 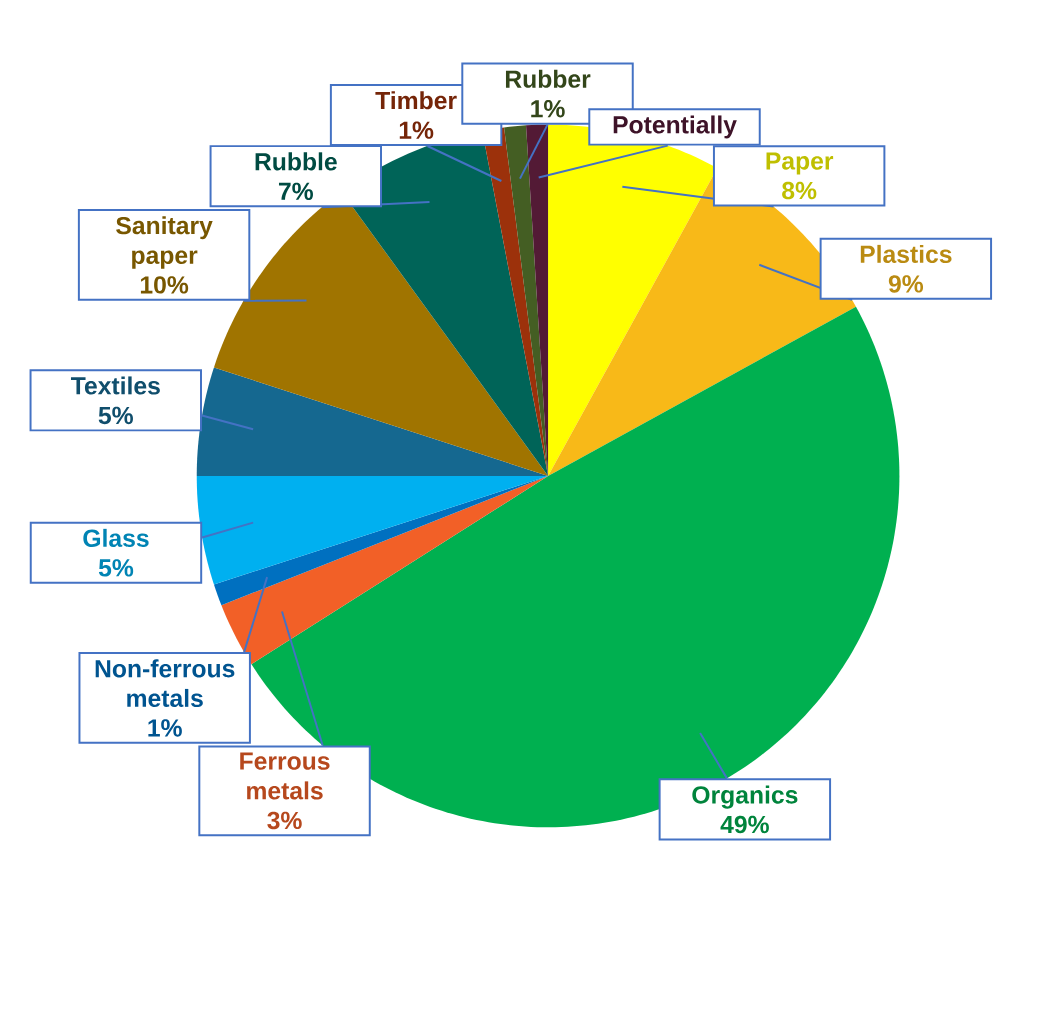 I want to click on slice-label: Organics, so click(x=745, y=797).